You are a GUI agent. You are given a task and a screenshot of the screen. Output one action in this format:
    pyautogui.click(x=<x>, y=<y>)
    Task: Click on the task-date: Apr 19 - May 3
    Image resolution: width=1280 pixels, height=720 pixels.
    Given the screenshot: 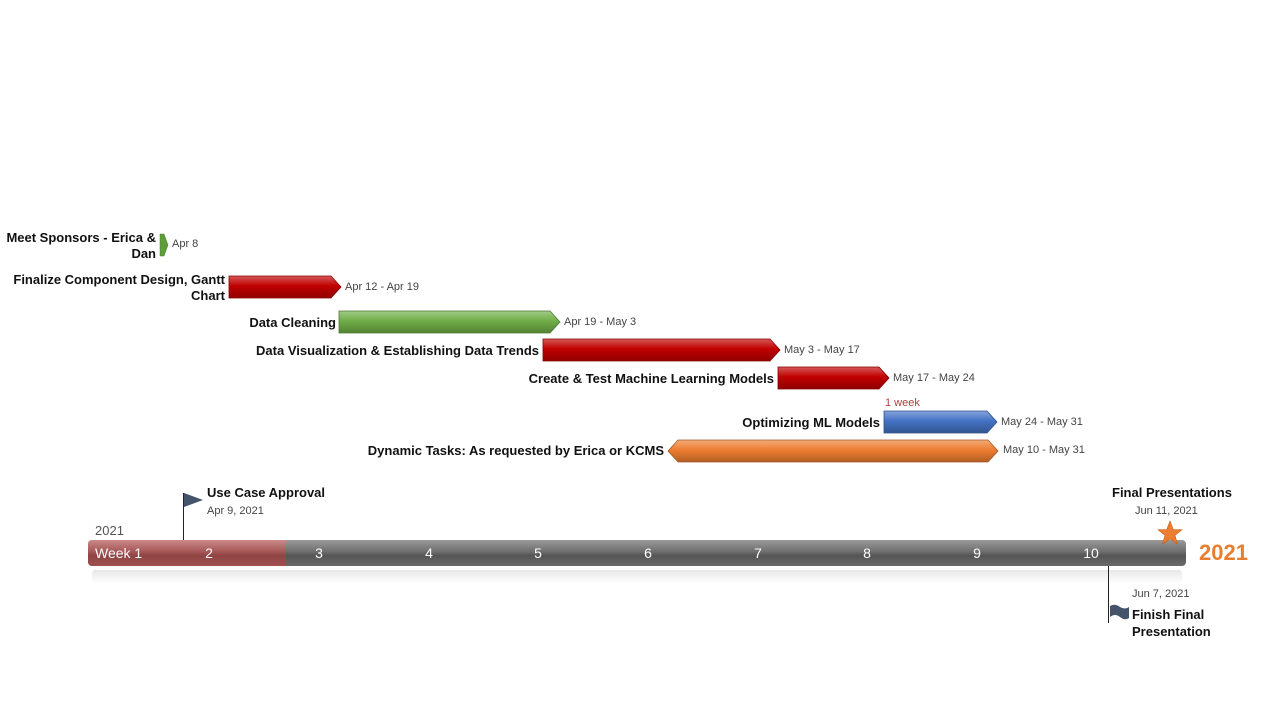 What is the action you would take?
    pyautogui.click(x=600, y=322)
    